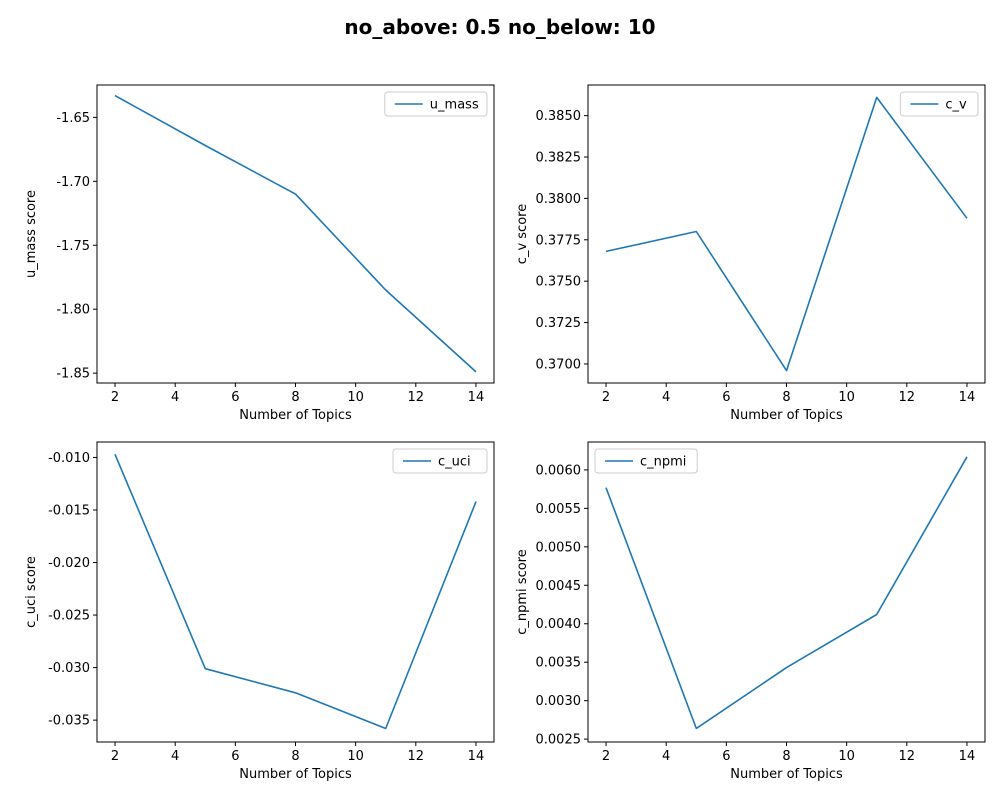 The image size is (1000, 800). Describe the element at coordinates (73, 118) in the screenshot. I see `y-tick-label: -1.65` at that location.